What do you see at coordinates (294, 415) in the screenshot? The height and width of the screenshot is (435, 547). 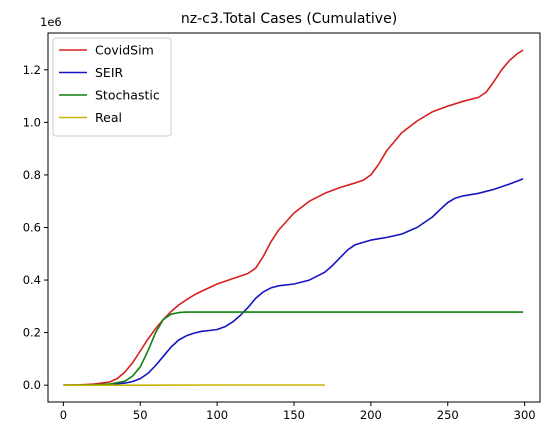 I see `x-tick-label: 150` at bounding box center [294, 415].